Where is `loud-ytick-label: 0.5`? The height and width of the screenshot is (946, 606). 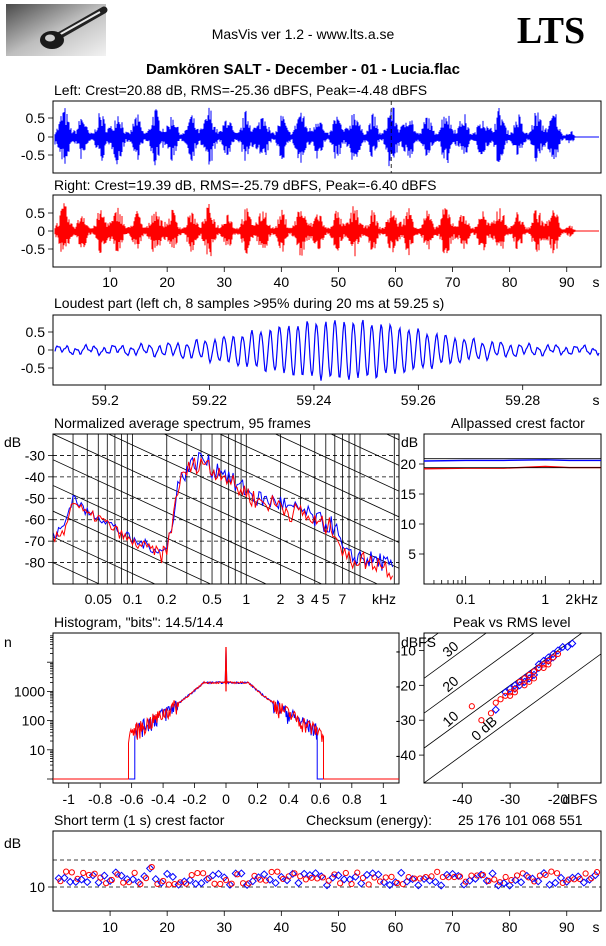
loud-ytick-label: 0.5 is located at coordinates (36, 332).